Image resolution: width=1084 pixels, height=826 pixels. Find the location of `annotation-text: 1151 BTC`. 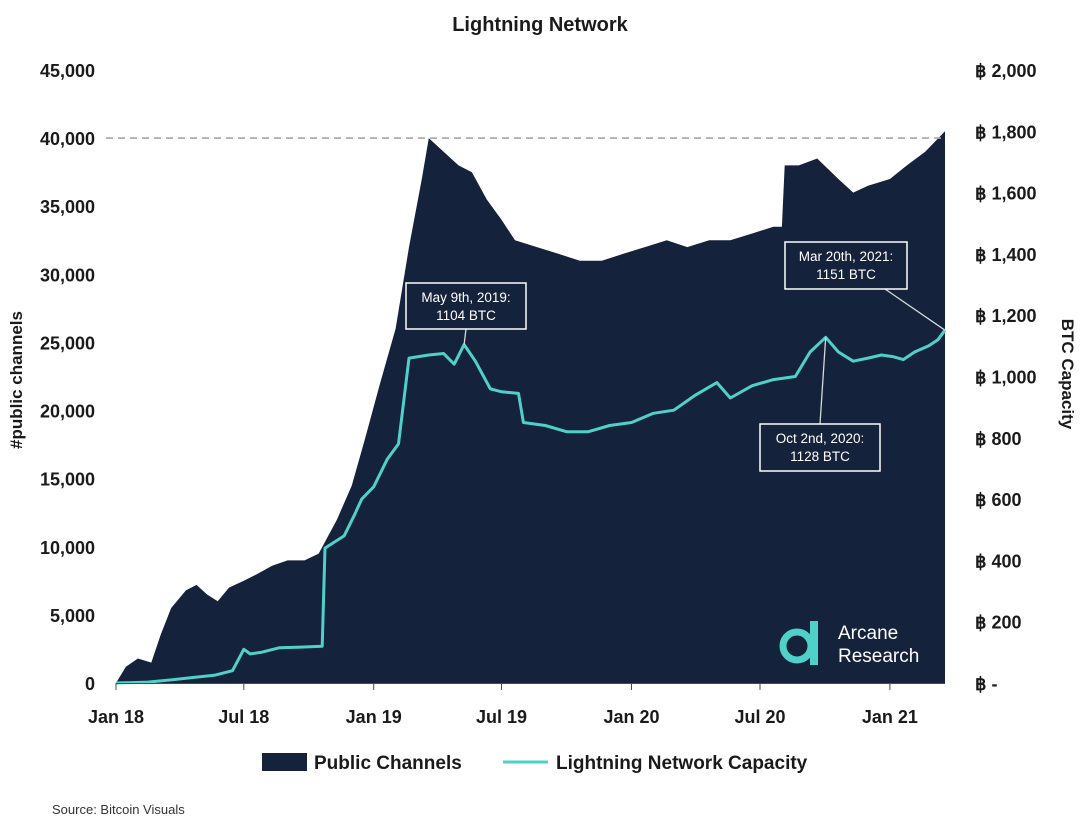

annotation-text: 1151 BTC is located at coordinates (846, 274).